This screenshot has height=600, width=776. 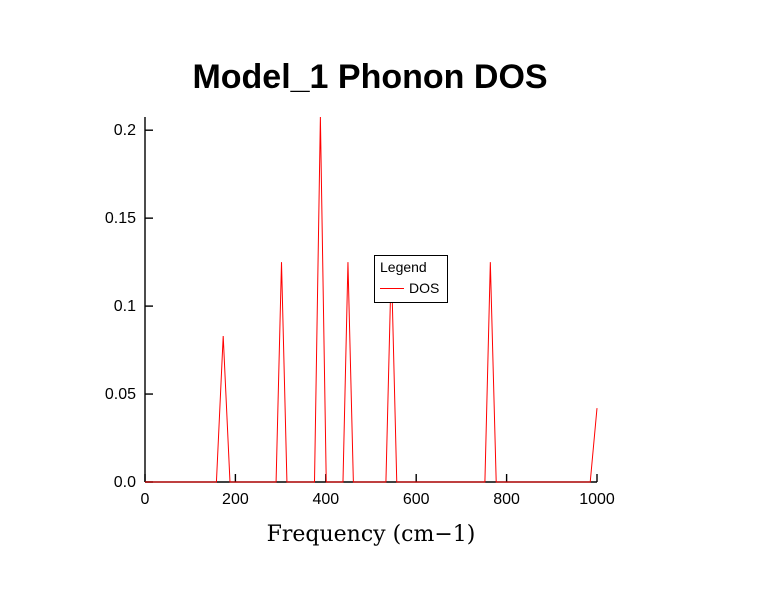 I want to click on x-tick-label: 400, so click(x=325, y=499).